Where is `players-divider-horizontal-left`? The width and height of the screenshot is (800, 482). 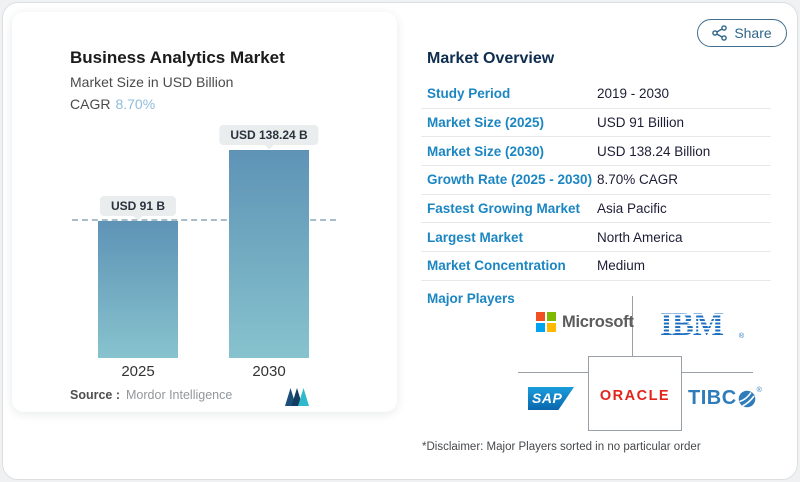
players-divider-horizontal-left is located at coordinates (553, 372).